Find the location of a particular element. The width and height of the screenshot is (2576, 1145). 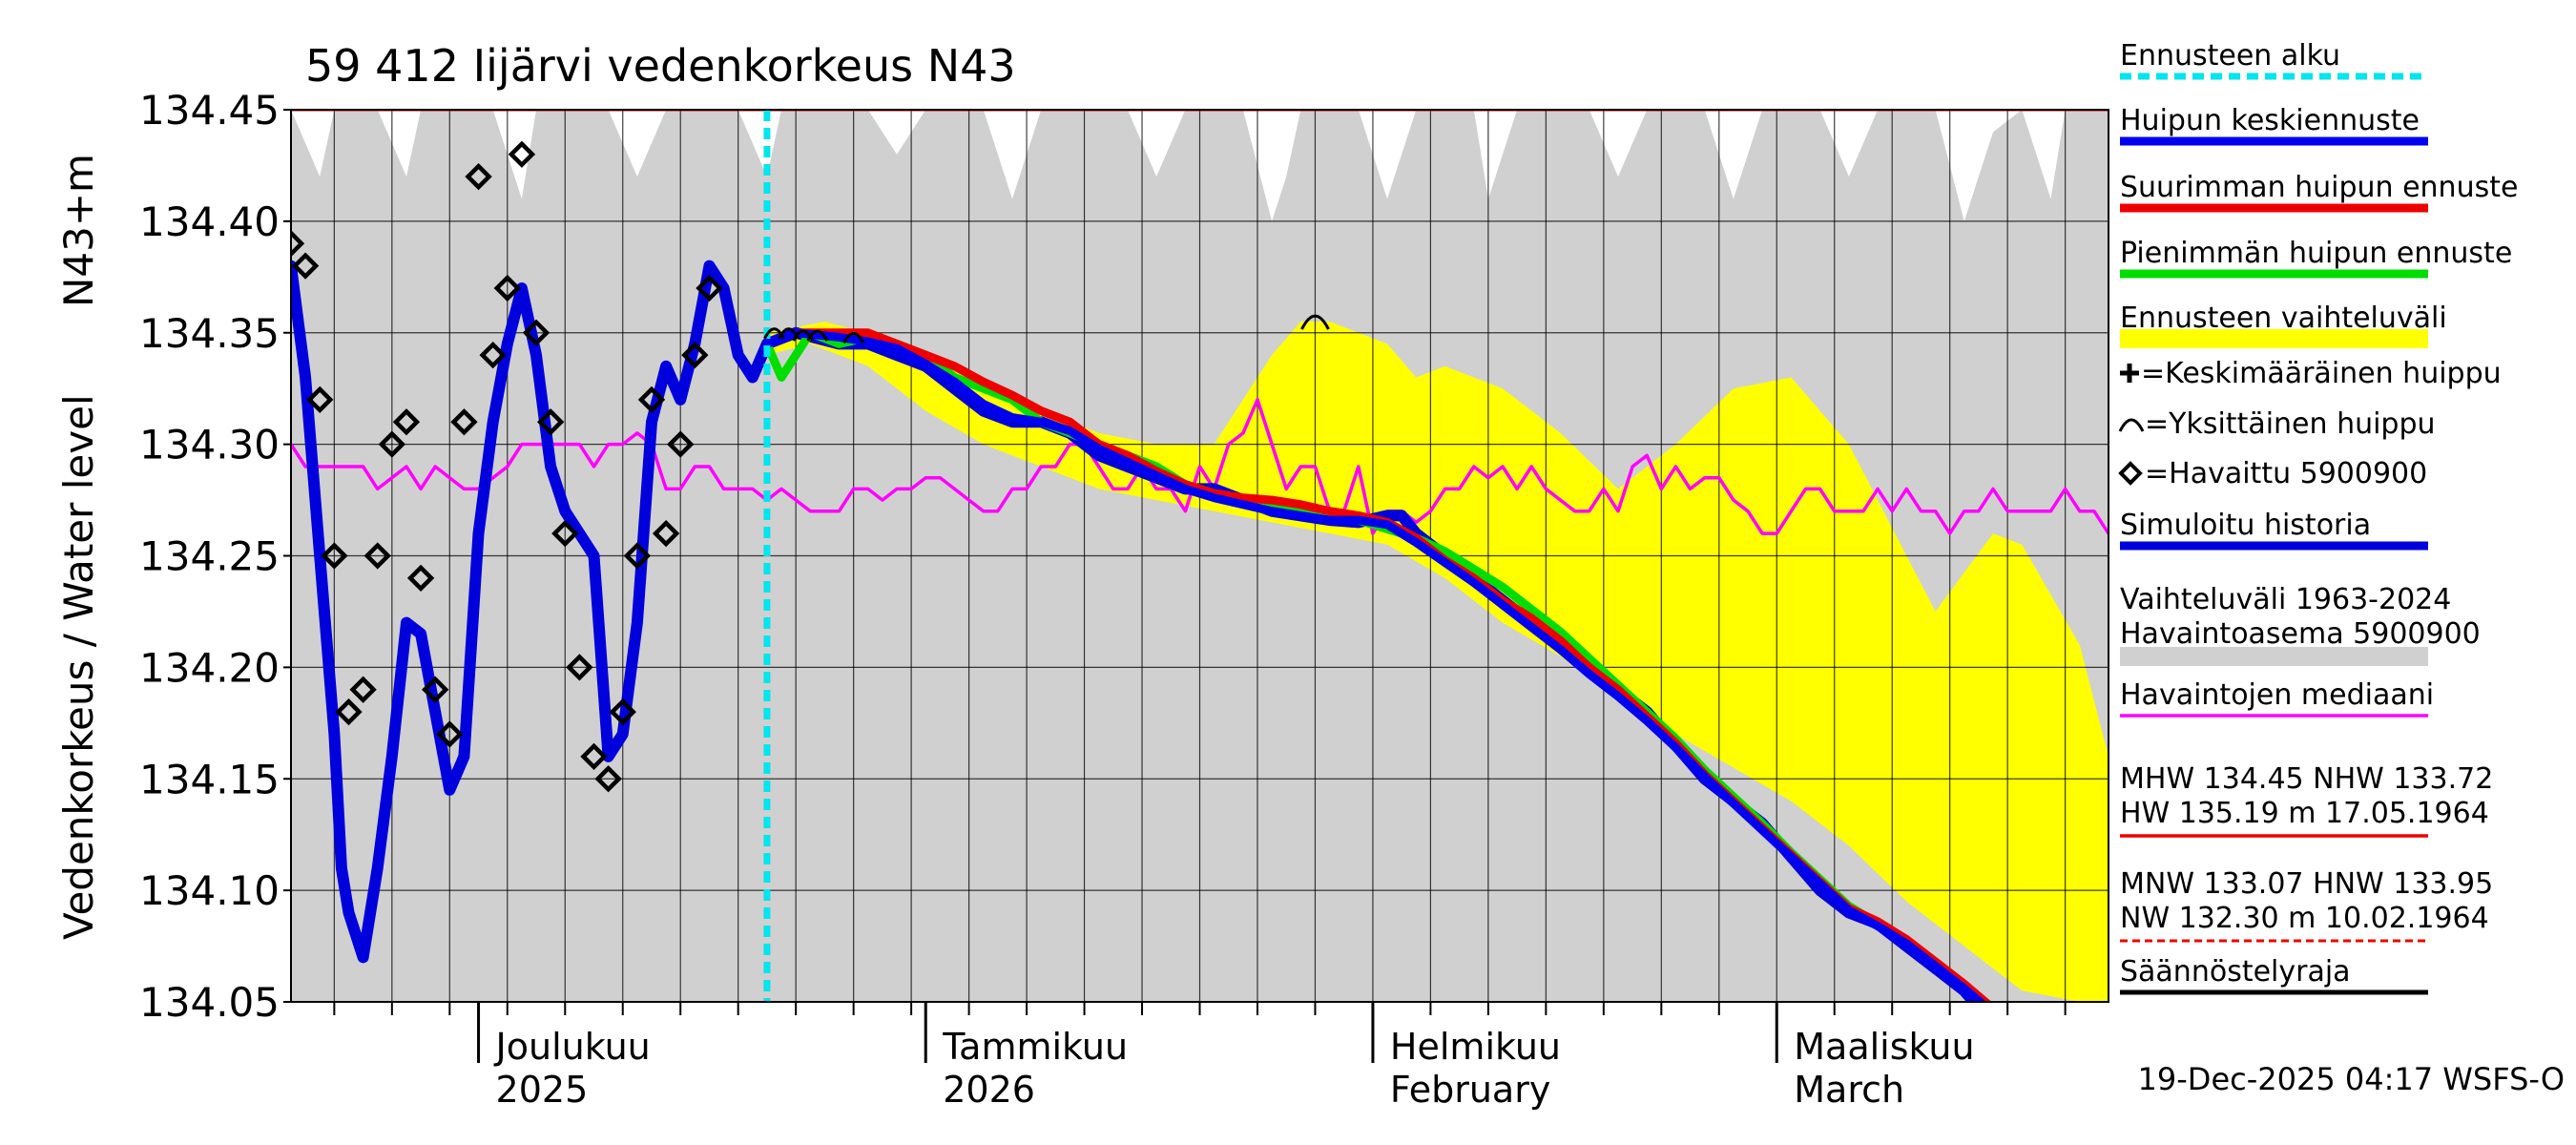

legend-arc-icon is located at coordinates (2131, 425).